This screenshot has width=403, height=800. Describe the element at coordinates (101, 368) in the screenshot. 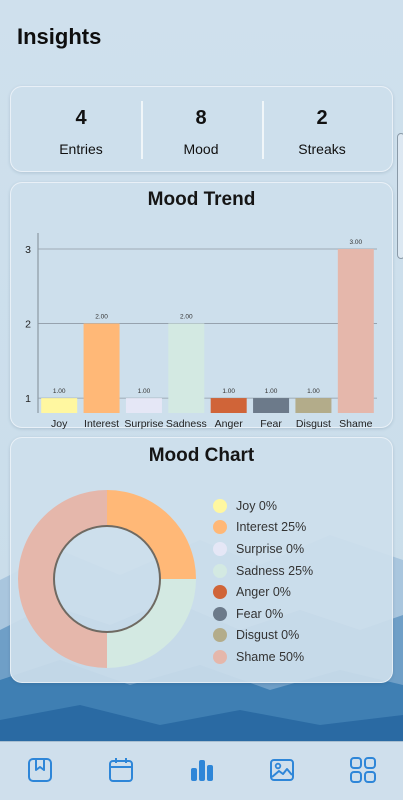

I see `bar-interest` at that location.